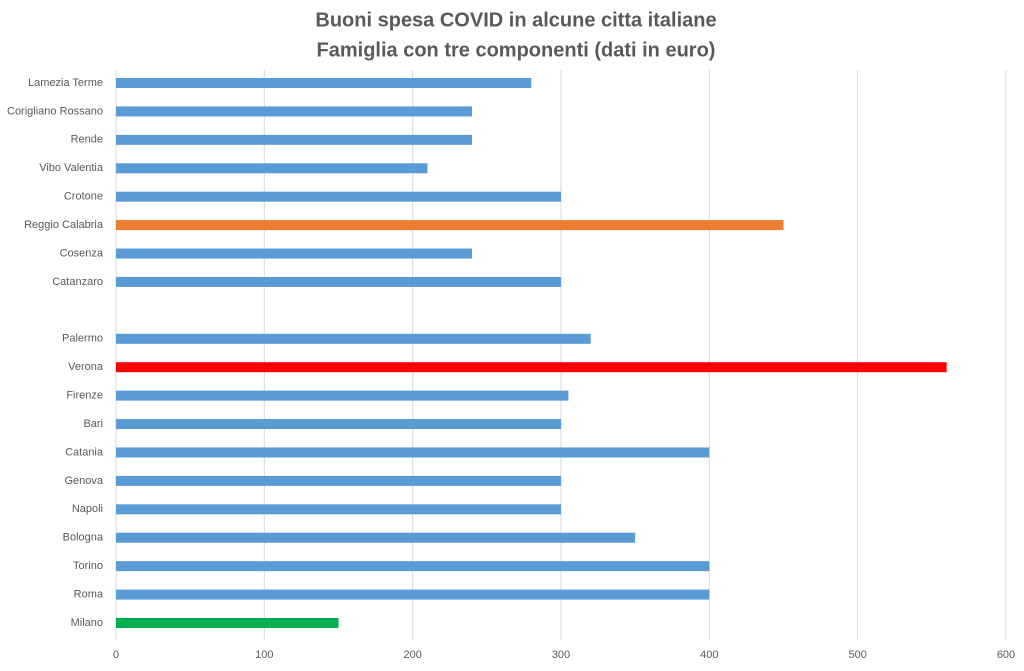 The image size is (1024, 671). I want to click on y-tick-label: Corigliano Rossano, so click(55, 111).